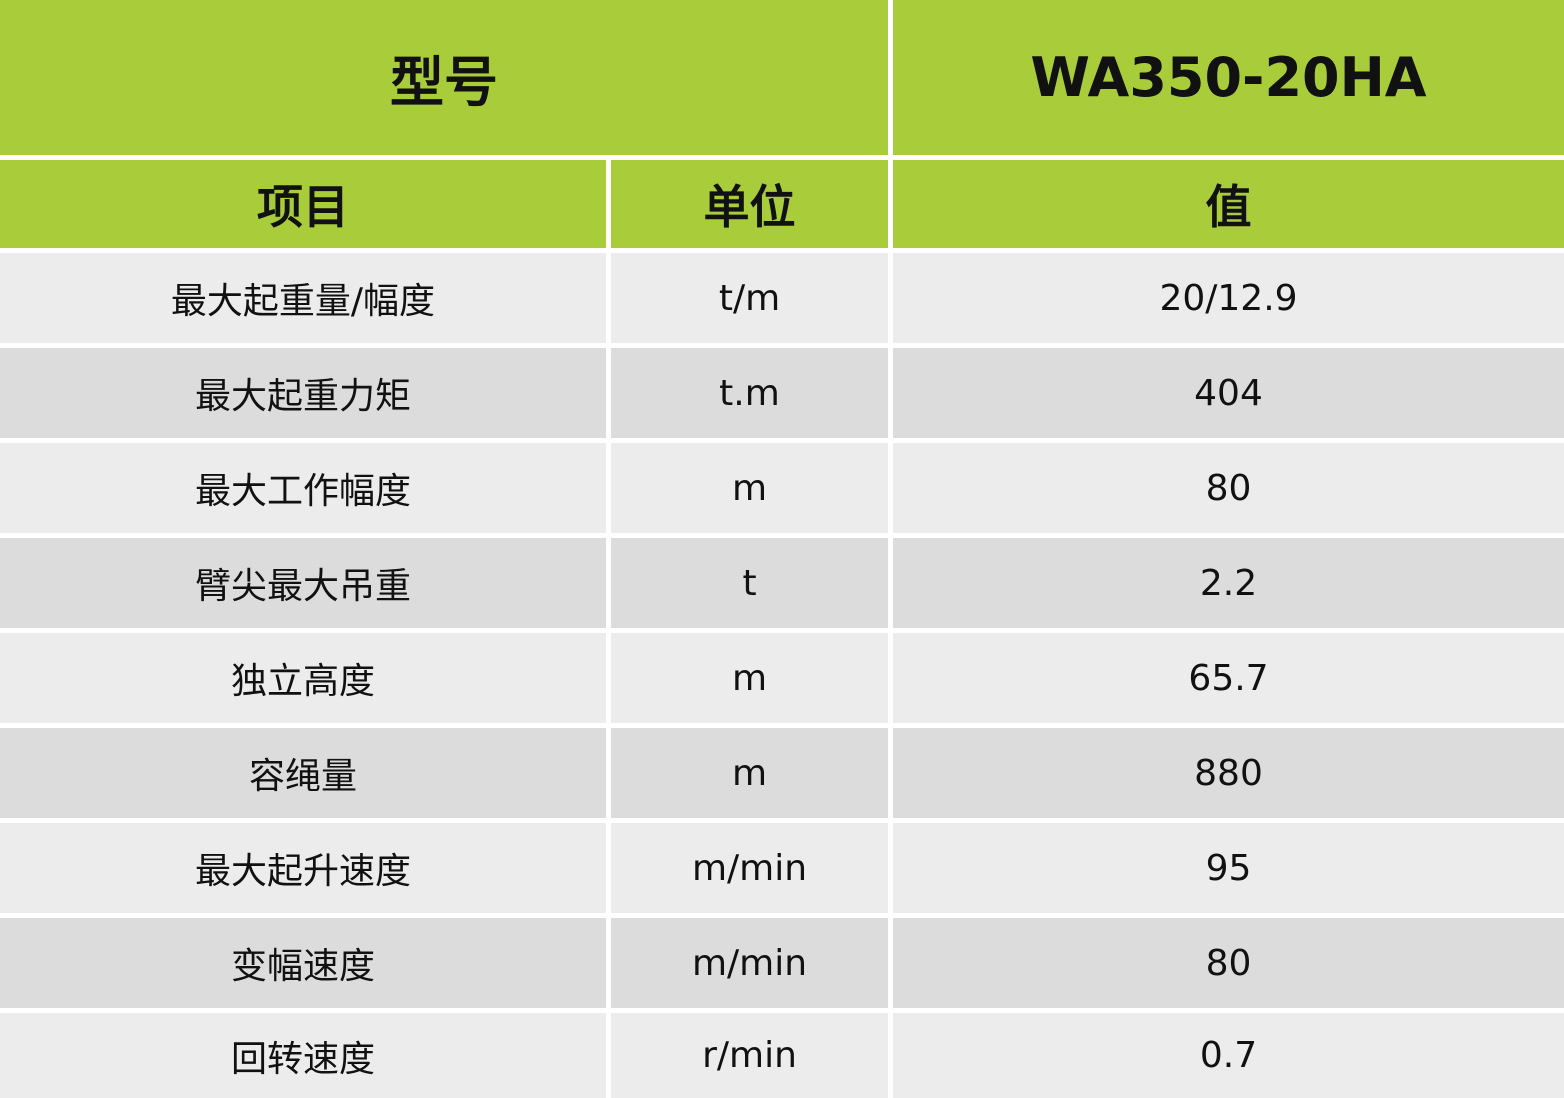  I want to click on table-cell: 65.7, so click(1228, 678).